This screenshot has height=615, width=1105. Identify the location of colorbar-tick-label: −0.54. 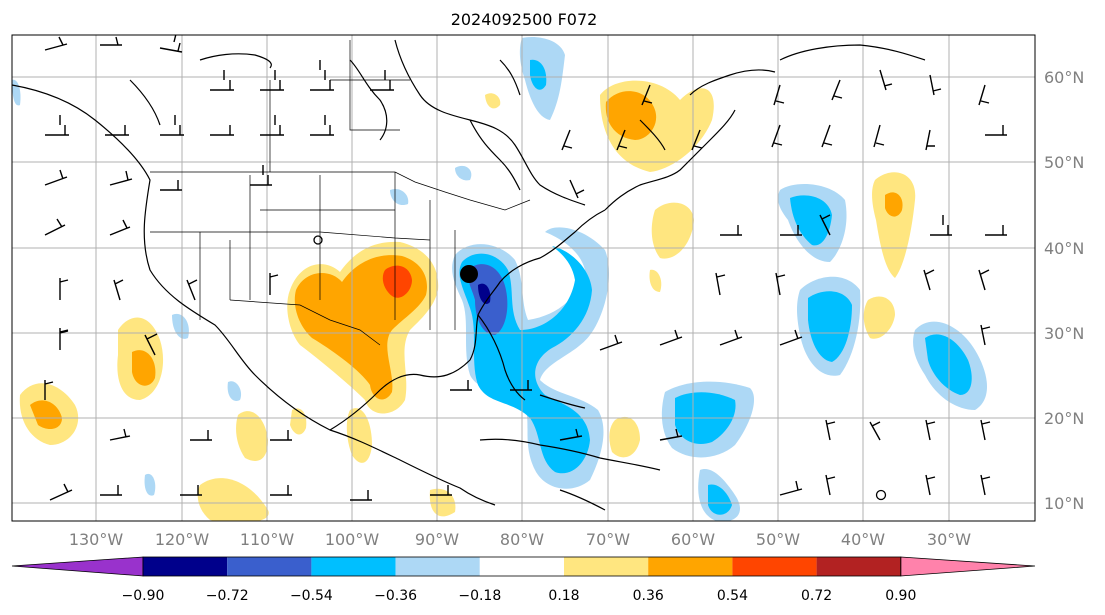
(311, 596).